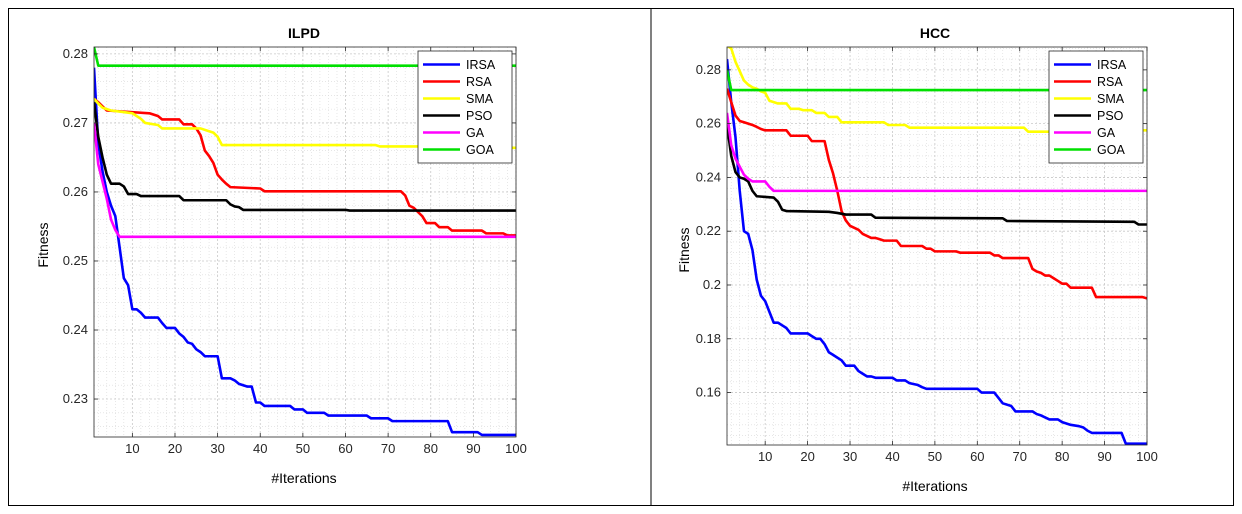 The height and width of the screenshot is (514, 1242). I want to click on chart-title: HCC, so click(935, 33).